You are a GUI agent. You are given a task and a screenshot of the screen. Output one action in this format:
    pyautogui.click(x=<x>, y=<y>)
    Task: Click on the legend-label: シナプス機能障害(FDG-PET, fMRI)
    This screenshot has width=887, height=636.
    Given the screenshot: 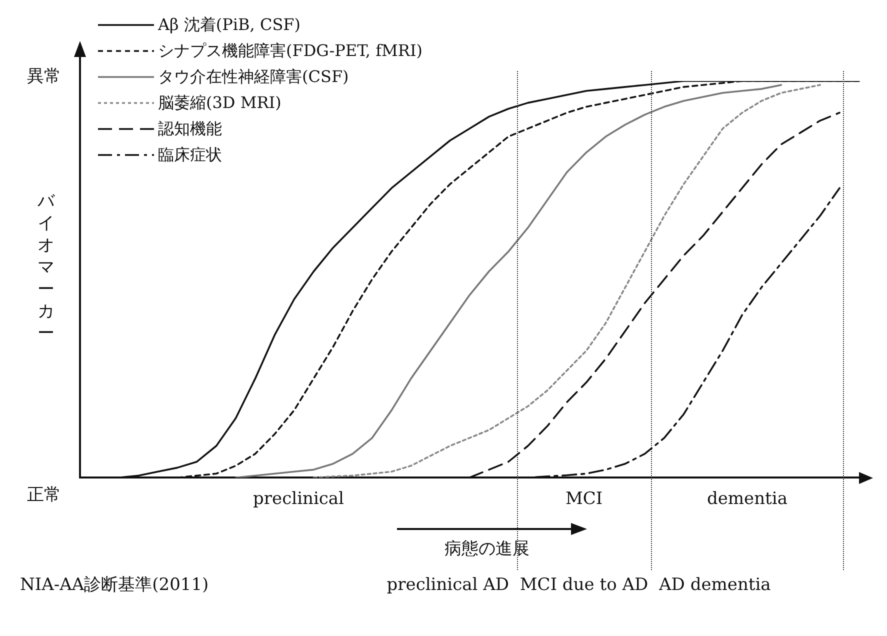 What is the action you would take?
    pyautogui.click(x=290, y=51)
    